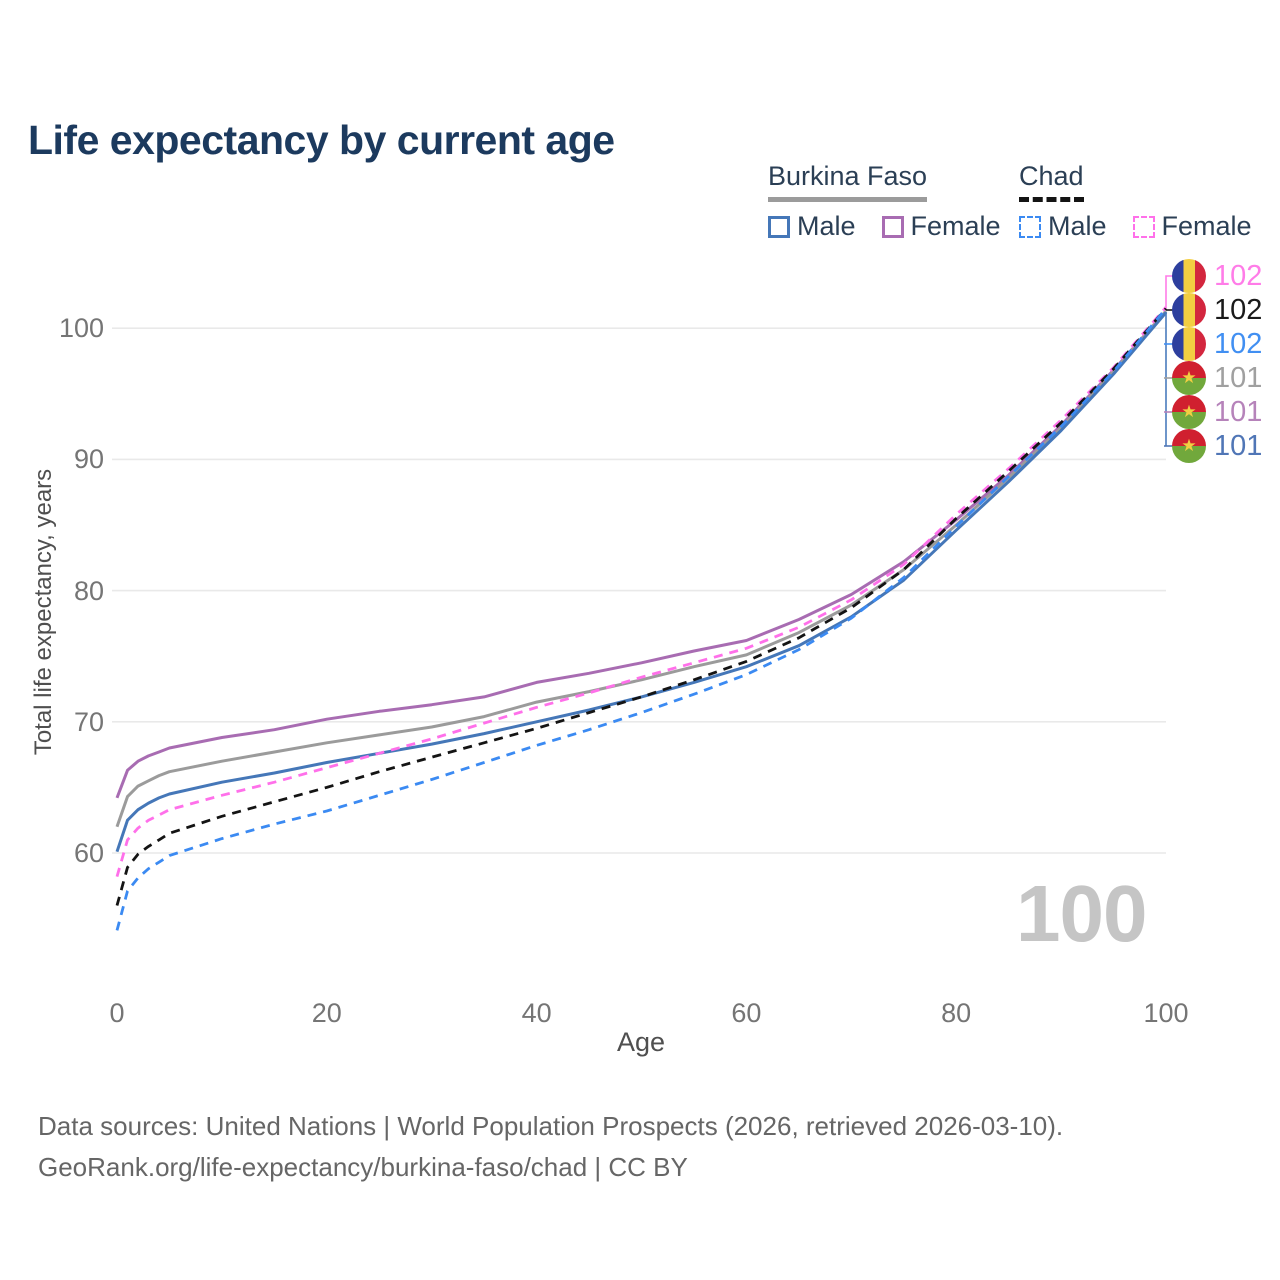 The image size is (1280, 1280). Describe the element at coordinates (1081, 913) in the screenshot. I see `age-watermark: 100` at that location.